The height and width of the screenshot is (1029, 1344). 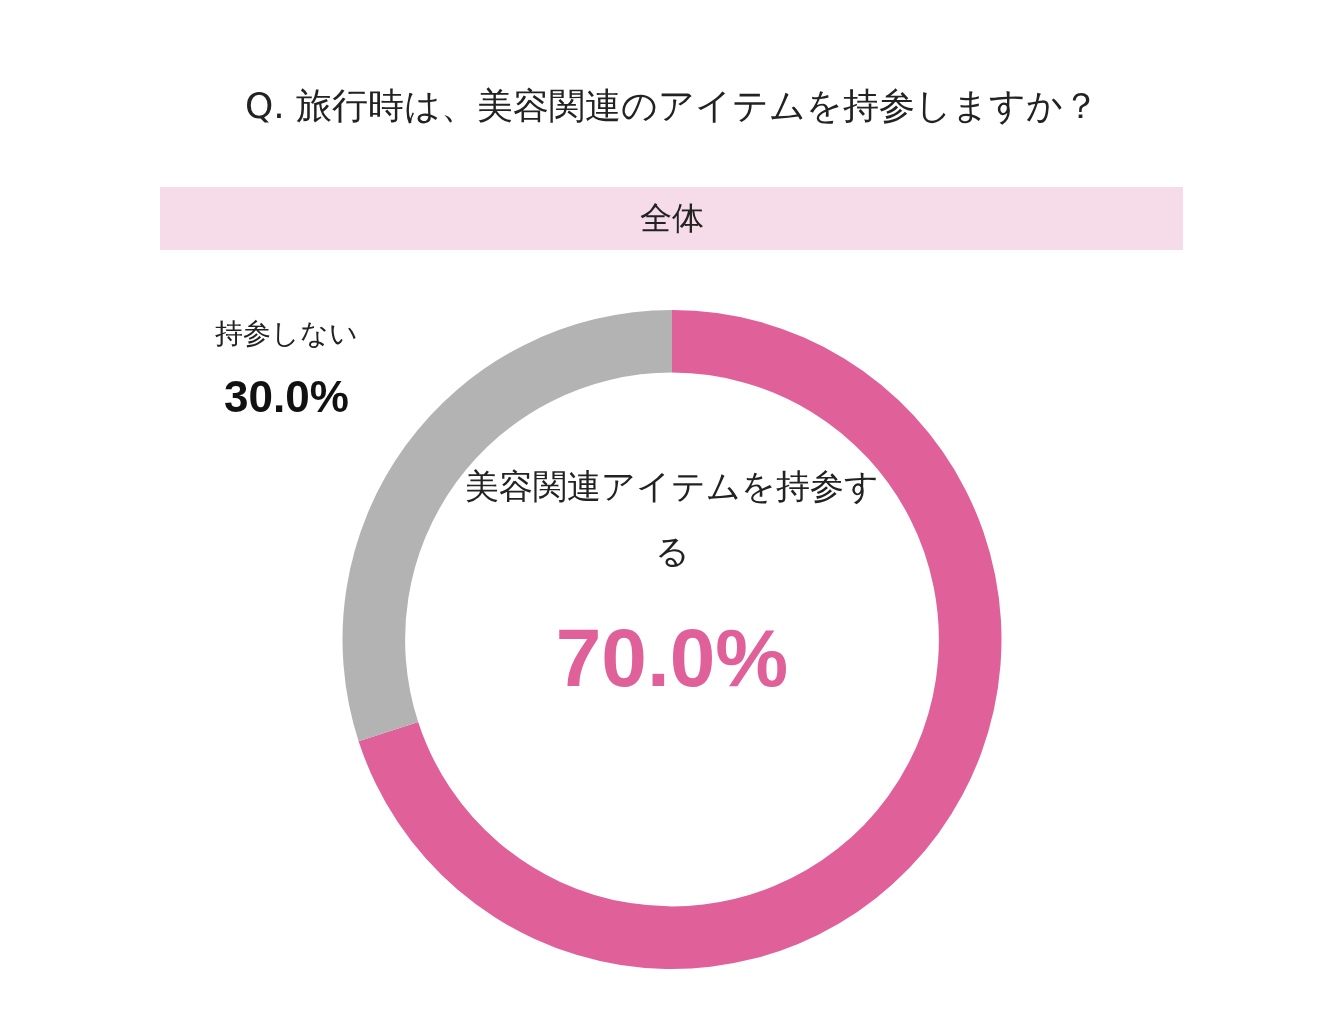 I want to click on chart-subtitle: 全体, so click(x=671, y=218).